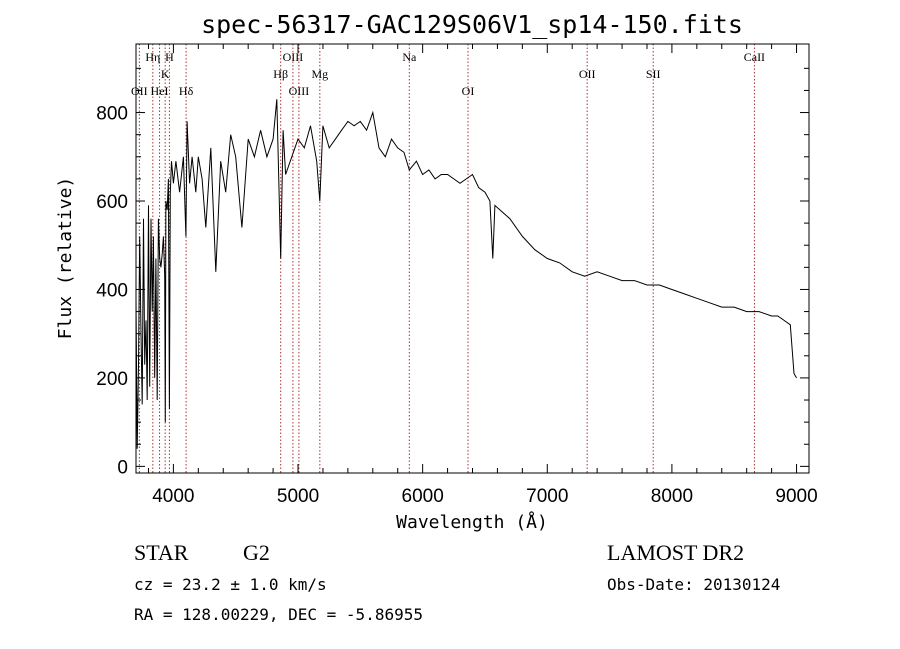 The width and height of the screenshot is (900, 649). I want to click on x-tick-label: 8000, so click(672, 496).